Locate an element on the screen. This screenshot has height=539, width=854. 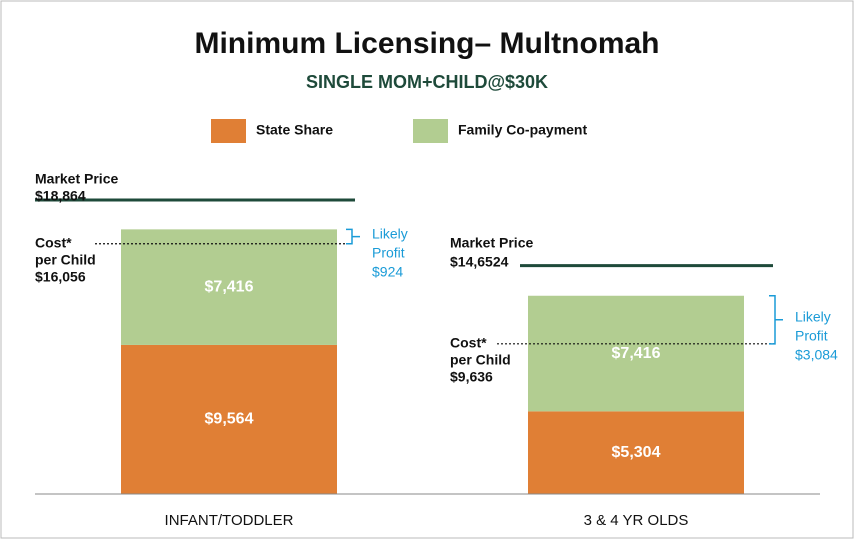
value-label: $5,304 is located at coordinates (636, 452).